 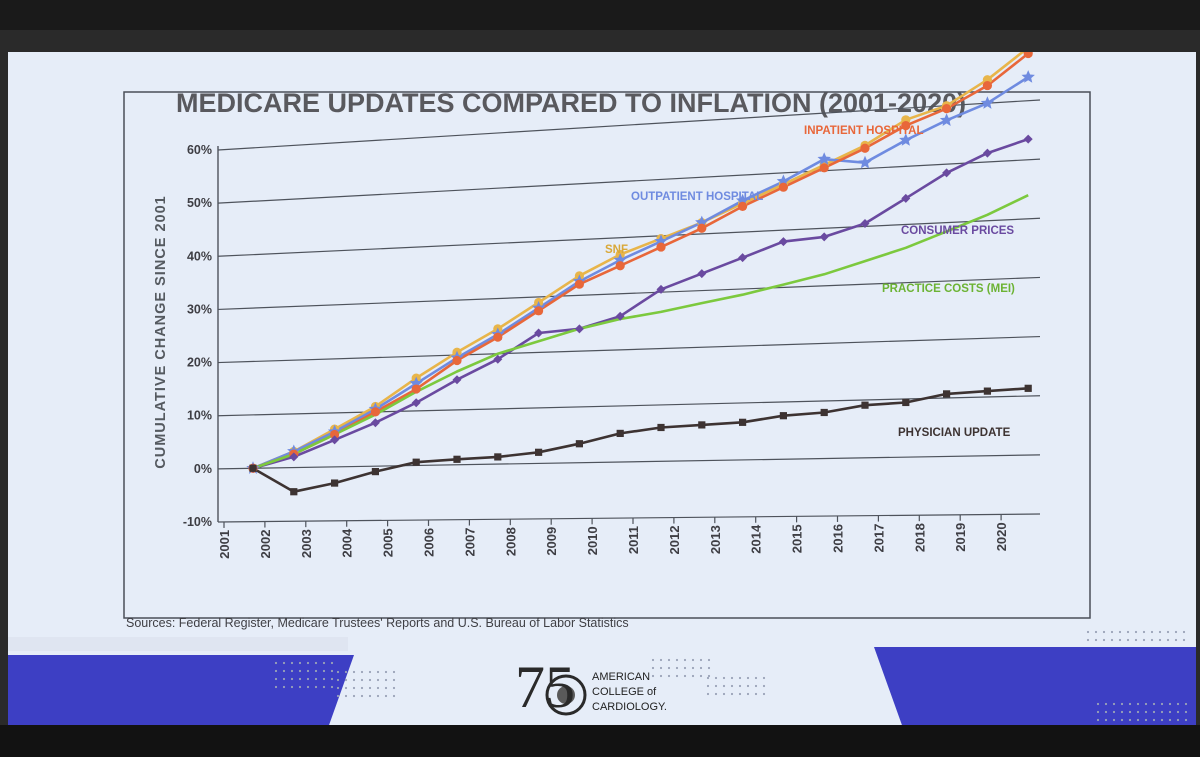 I want to click on y-tick-label: 20%, so click(x=199, y=363).